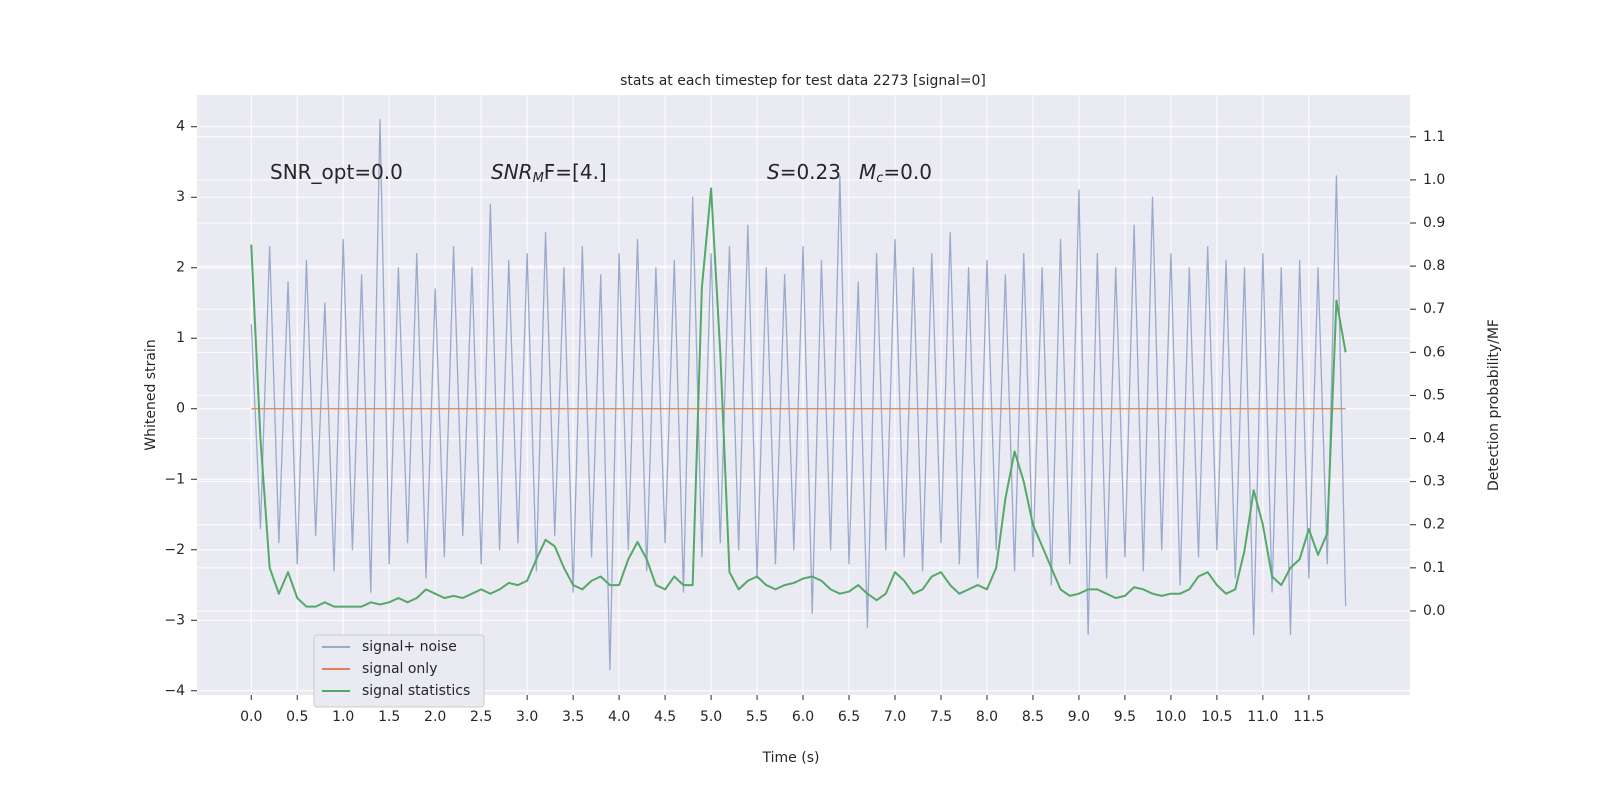 Image resolution: width=1600 pixels, height=804 pixels. What do you see at coordinates (1170, 717) in the screenshot?
I see `x-tick-label: 10.0` at bounding box center [1170, 717].